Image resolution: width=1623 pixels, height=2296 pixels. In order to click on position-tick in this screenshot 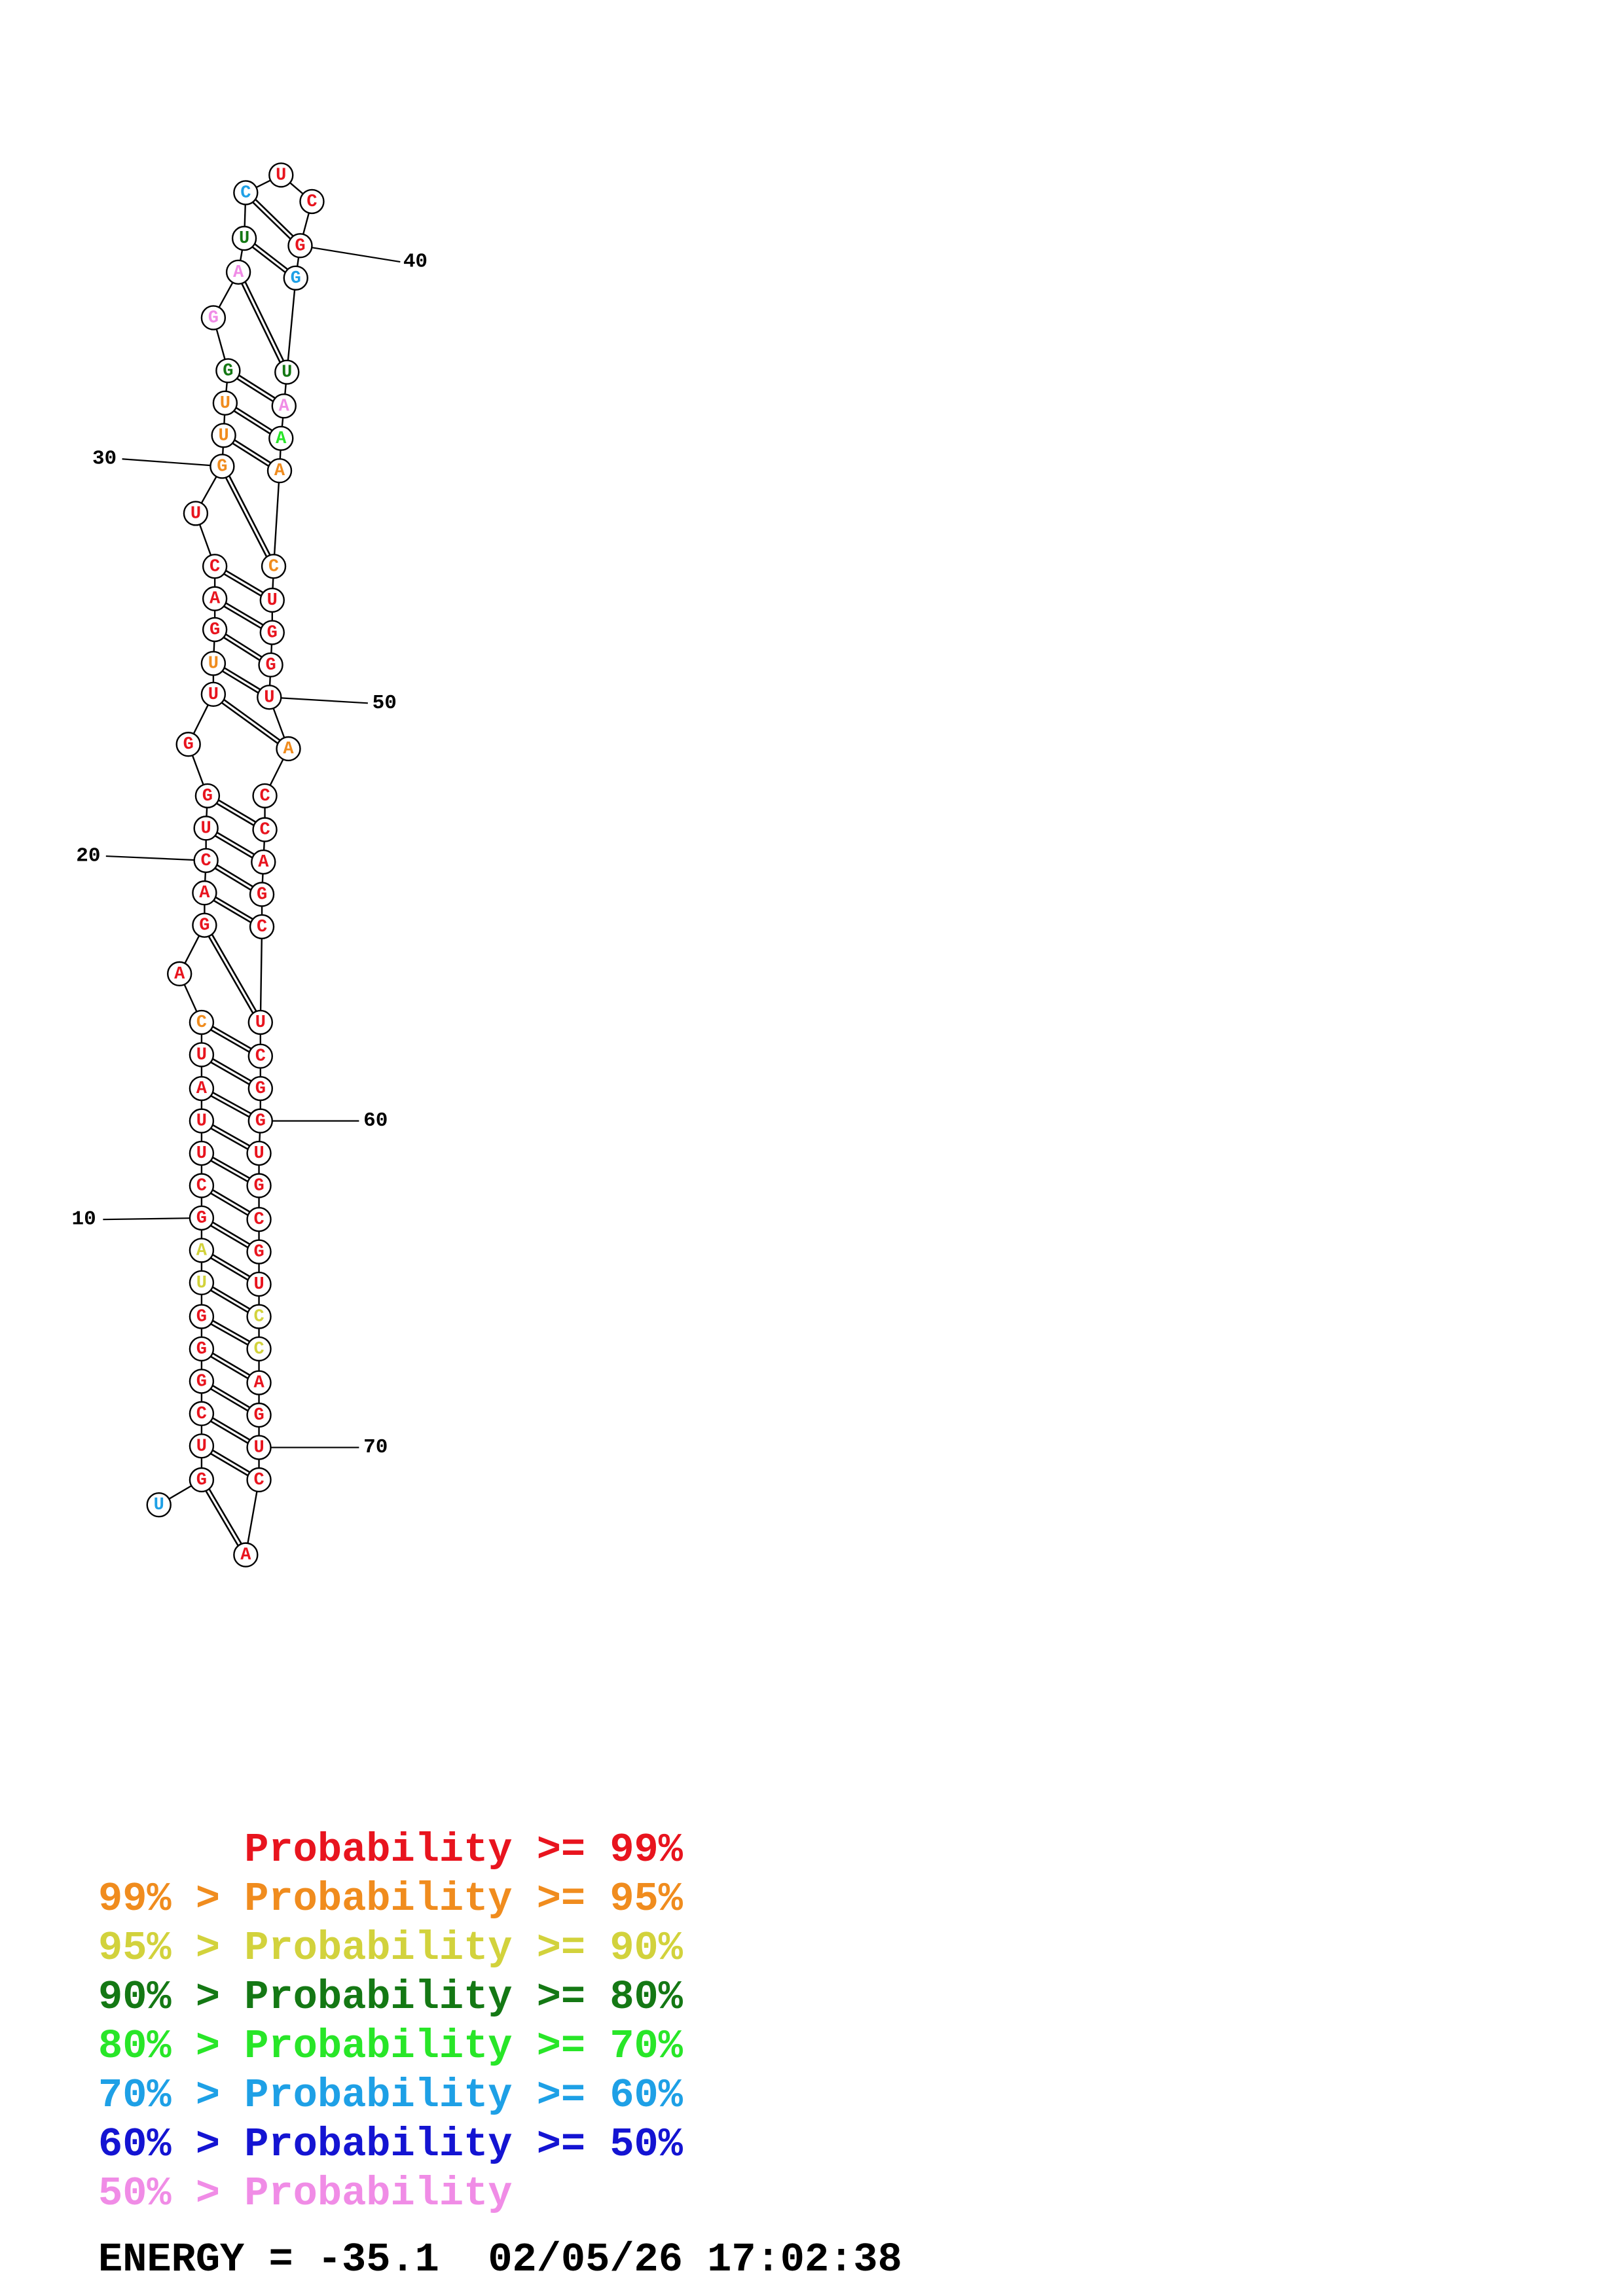, I will do `click(149, 858)`.